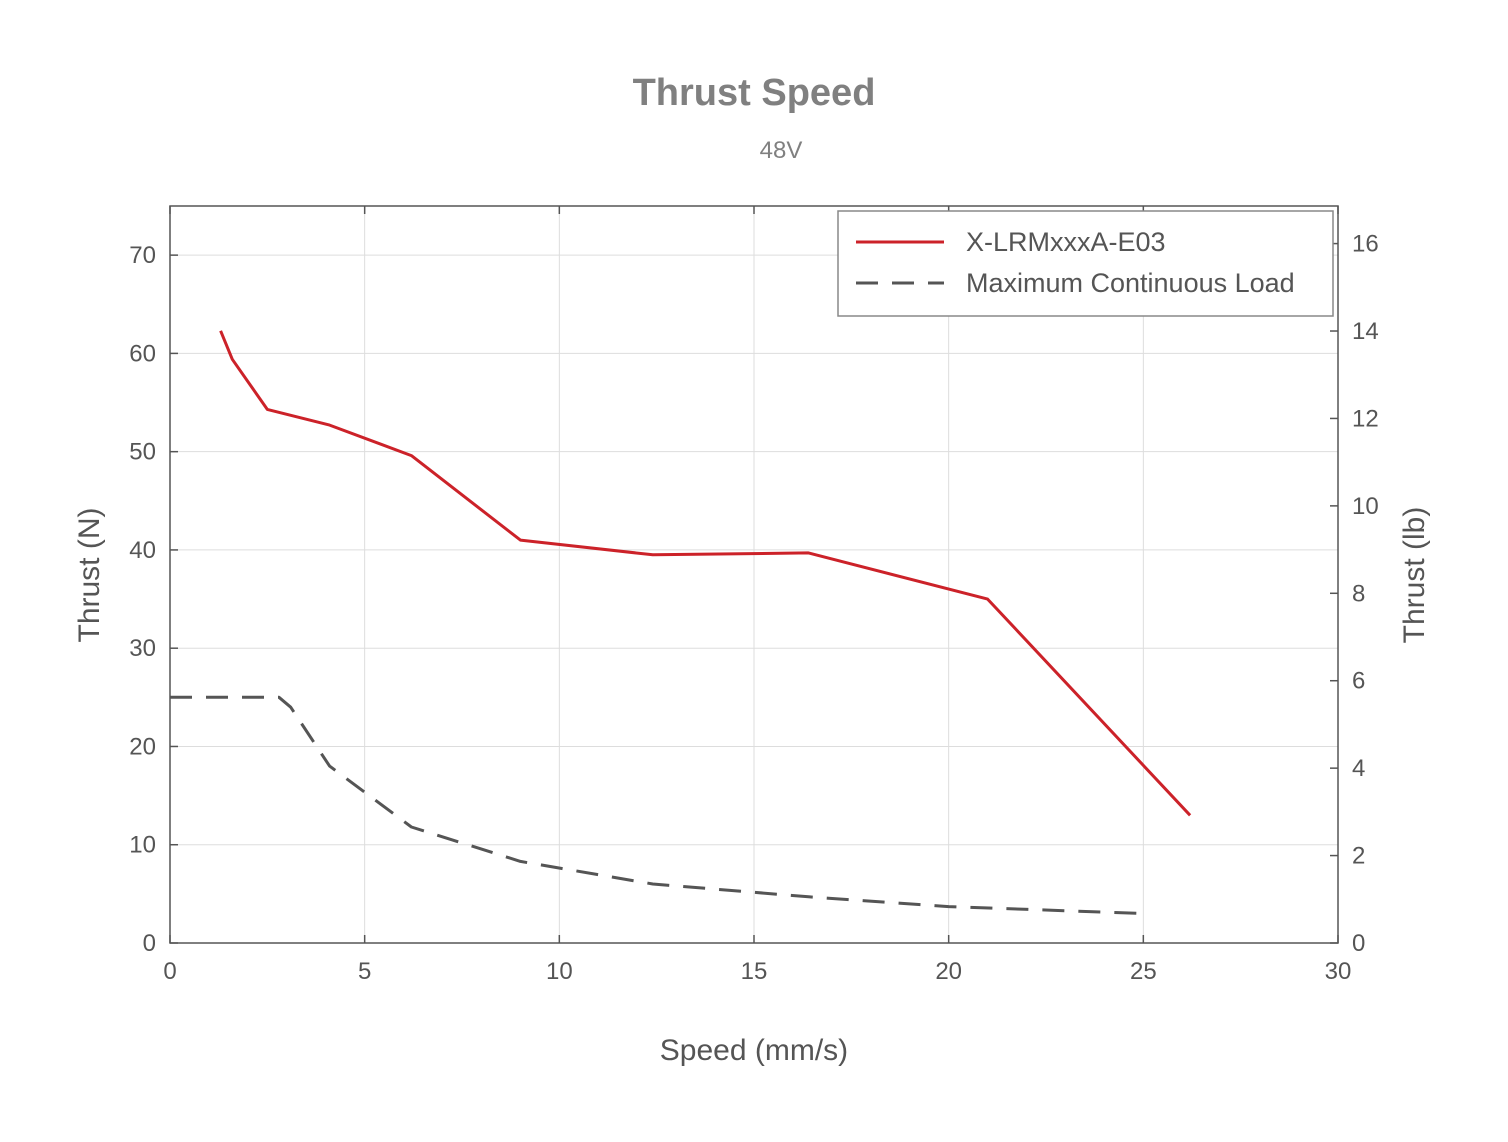 The width and height of the screenshot is (1508, 1142). What do you see at coordinates (754, 93) in the screenshot?
I see `chart-title: Thrust Speed` at bounding box center [754, 93].